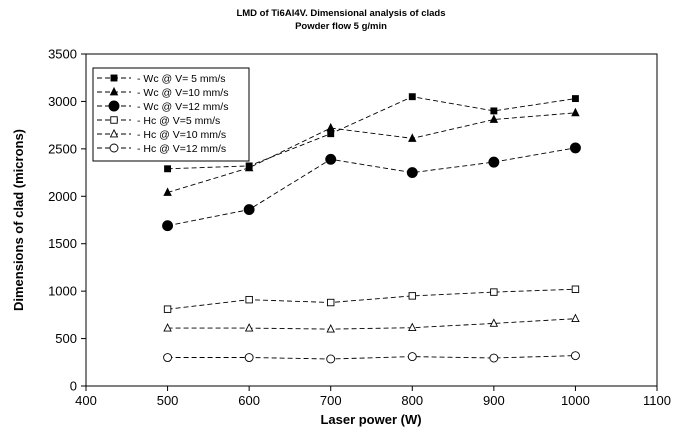 The height and width of the screenshot is (443, 674). What do you see at coordinates (370, 419) in the screenshot?
I see `x-axis-label: Laser power (W)` at bounding box center [370, 419].